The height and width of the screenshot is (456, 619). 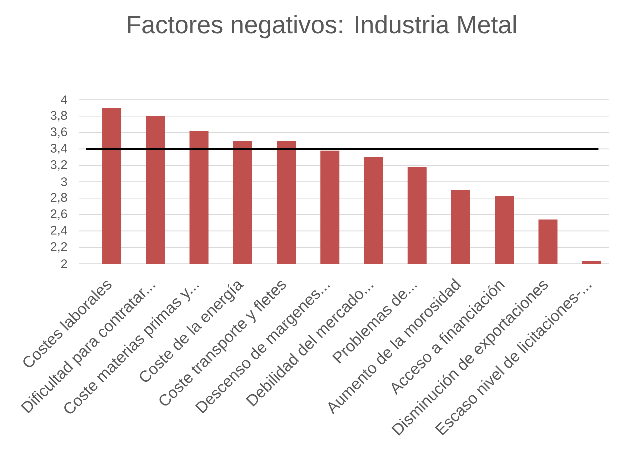 I want to click on y-tick-label: 3,2, so click(x=59, y=165).